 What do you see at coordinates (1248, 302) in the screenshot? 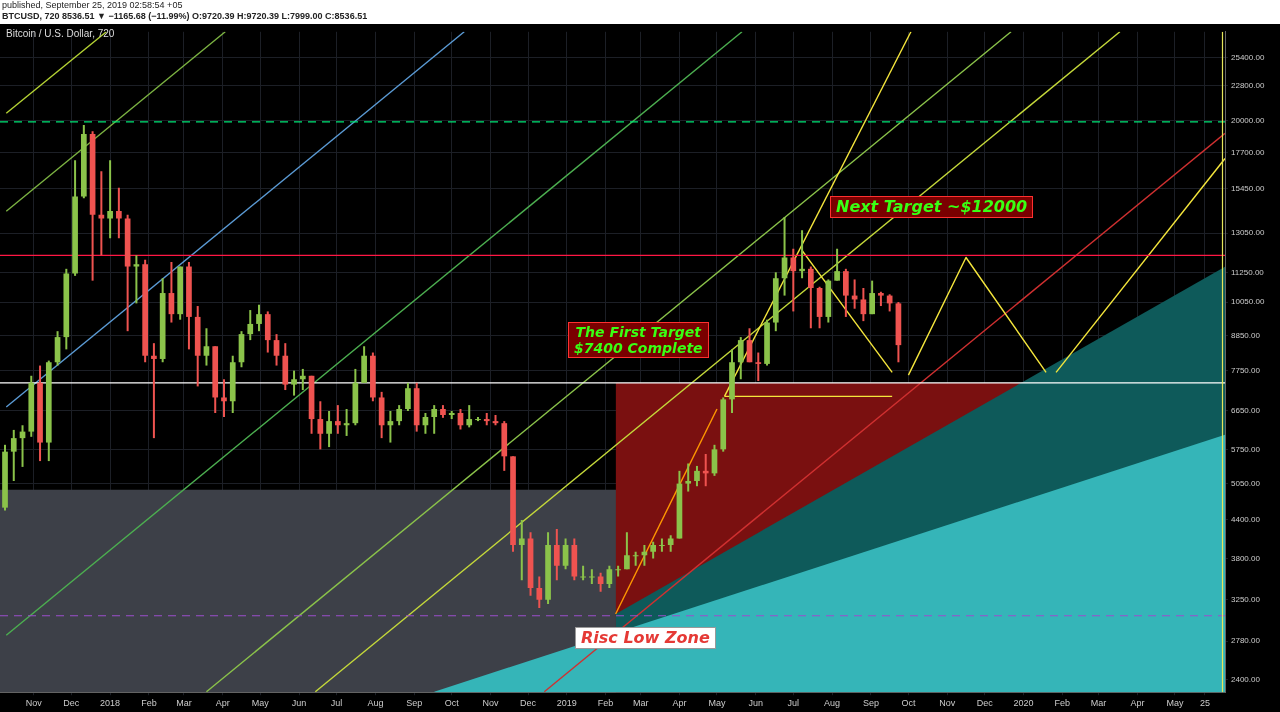
I see `y-tick-label: 10050.00` at bounding box center [1248, 302].